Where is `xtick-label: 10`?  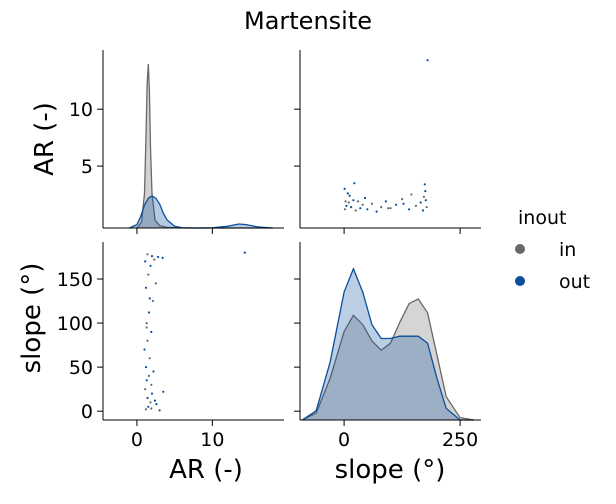 xtick-label: 10 is located at coordinates (212, 440).